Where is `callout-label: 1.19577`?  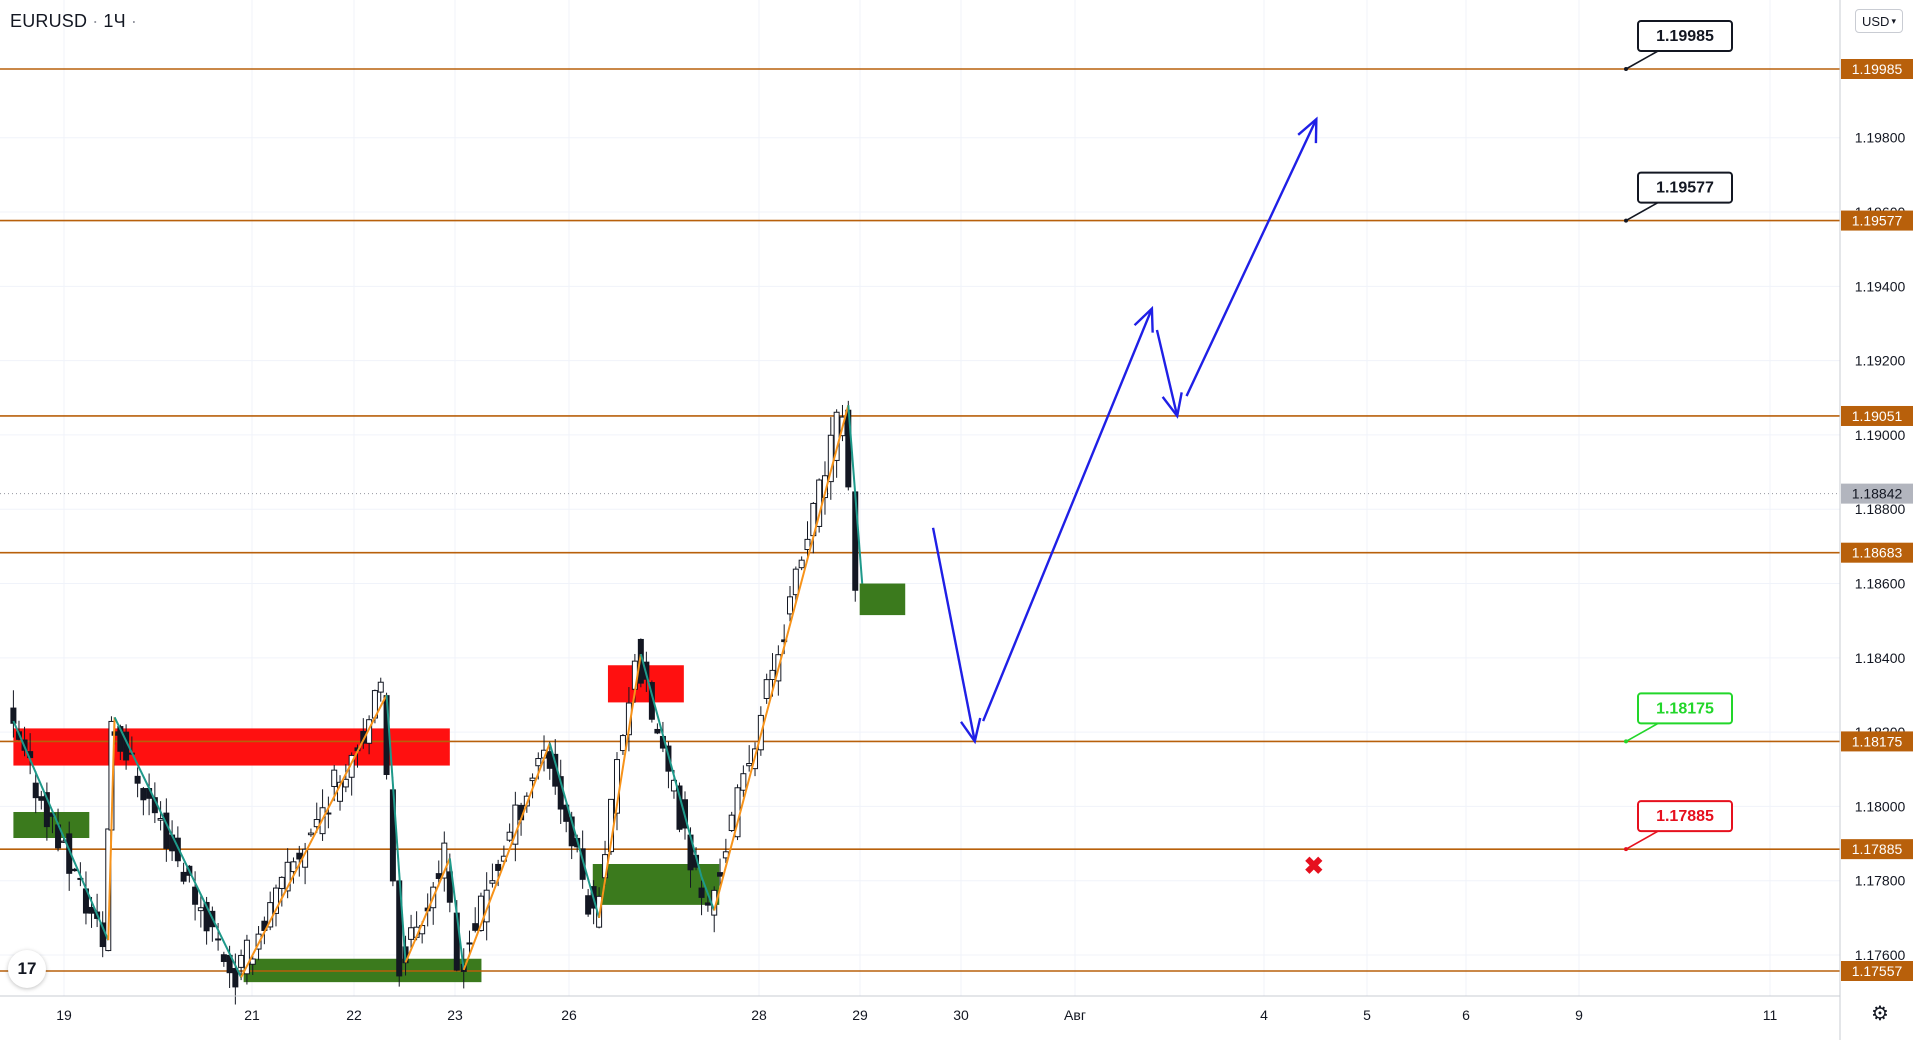
callout-label: 1.19577 is located at coordinates (1685, 188).